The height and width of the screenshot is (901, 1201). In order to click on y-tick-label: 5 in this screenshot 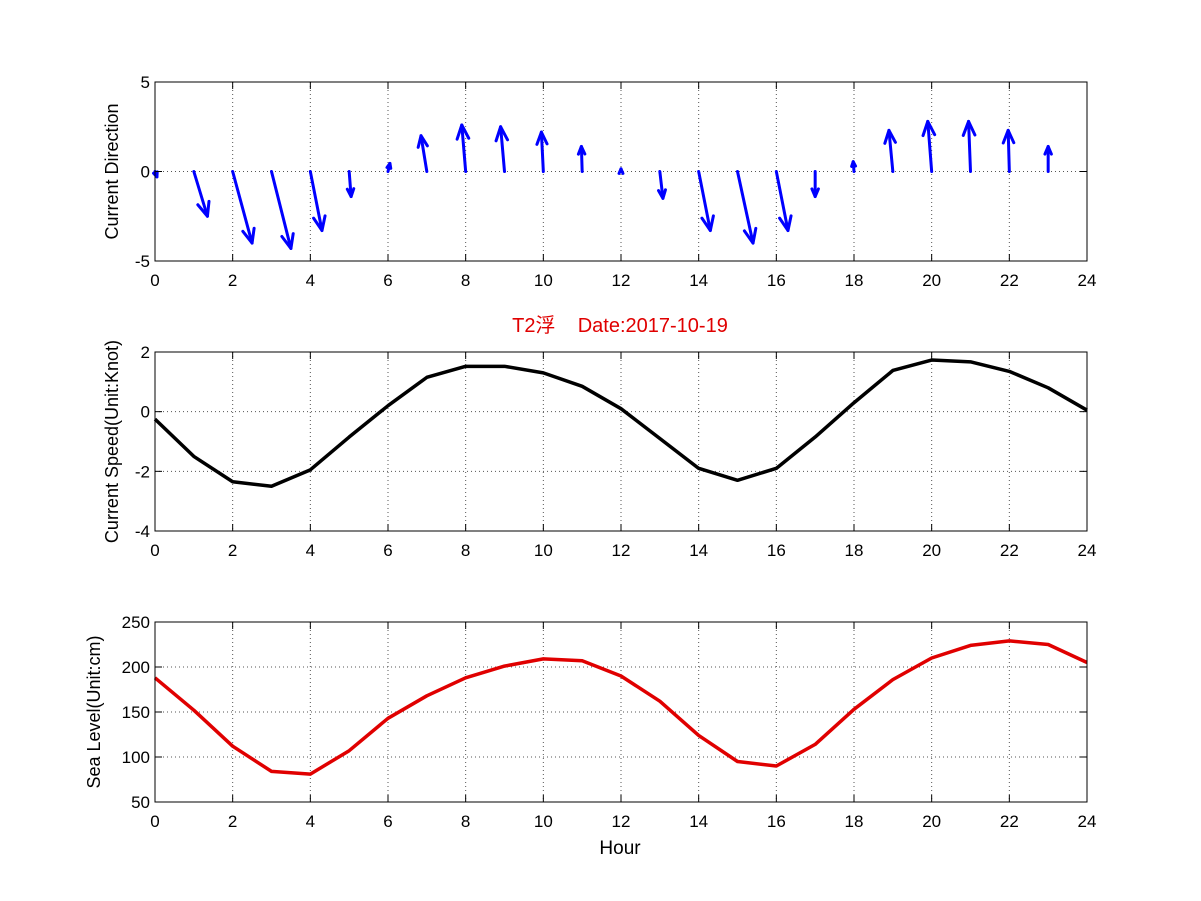, I will do `click(145, 82)`.